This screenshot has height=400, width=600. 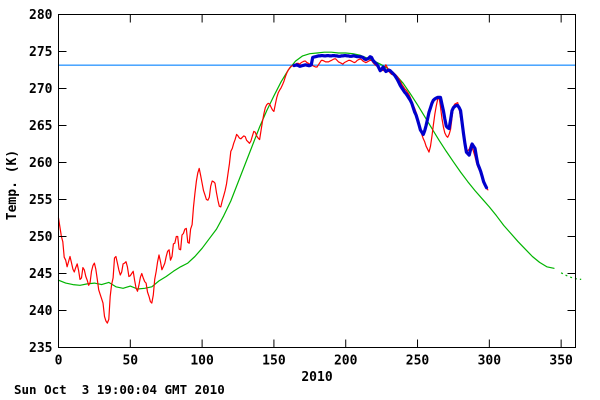 What do you see at coordinates (119, 389) in the screenshot?
I see `timestamp: Sun Oct 3 19:00:04 GMT 2010` at bounding box center [119, 389].